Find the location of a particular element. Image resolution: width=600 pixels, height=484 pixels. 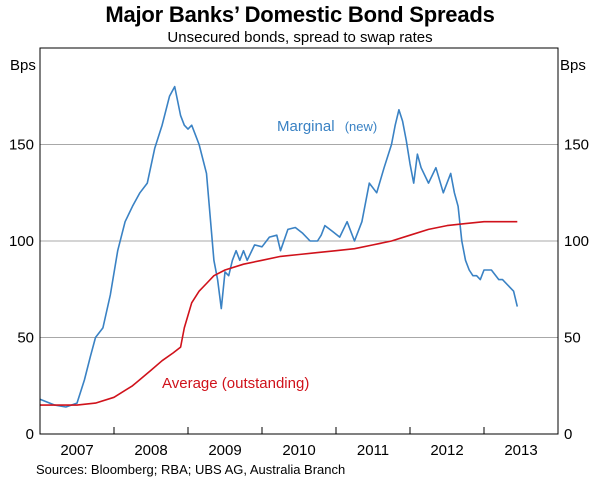

marginal-label-suffix: (new) is located at coordinates (361, 126).